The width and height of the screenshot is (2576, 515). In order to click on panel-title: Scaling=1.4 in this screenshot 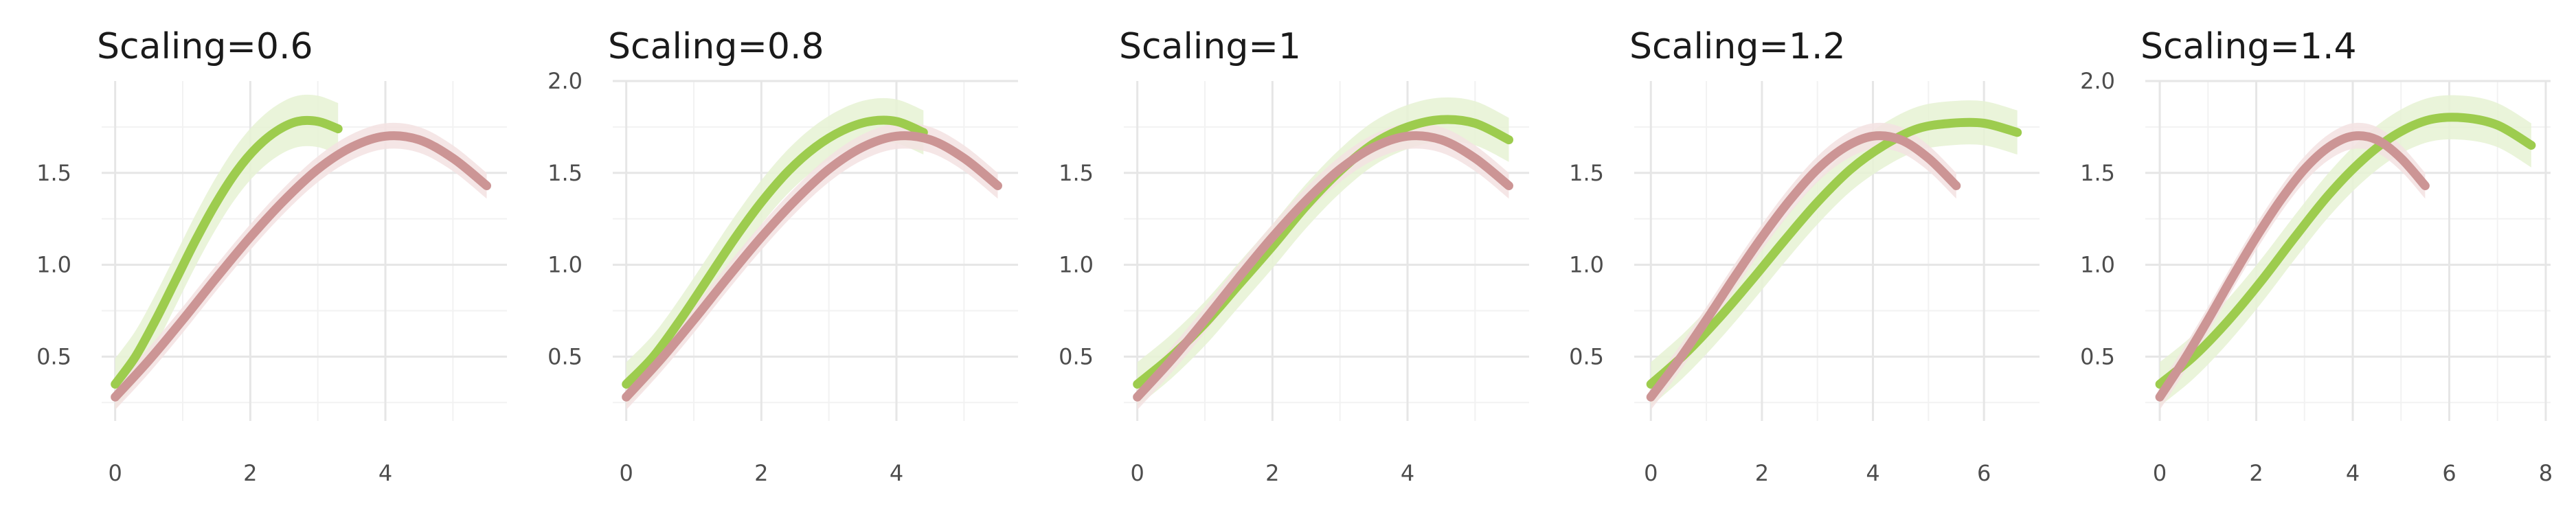, I will do `click(2248, 46)`.